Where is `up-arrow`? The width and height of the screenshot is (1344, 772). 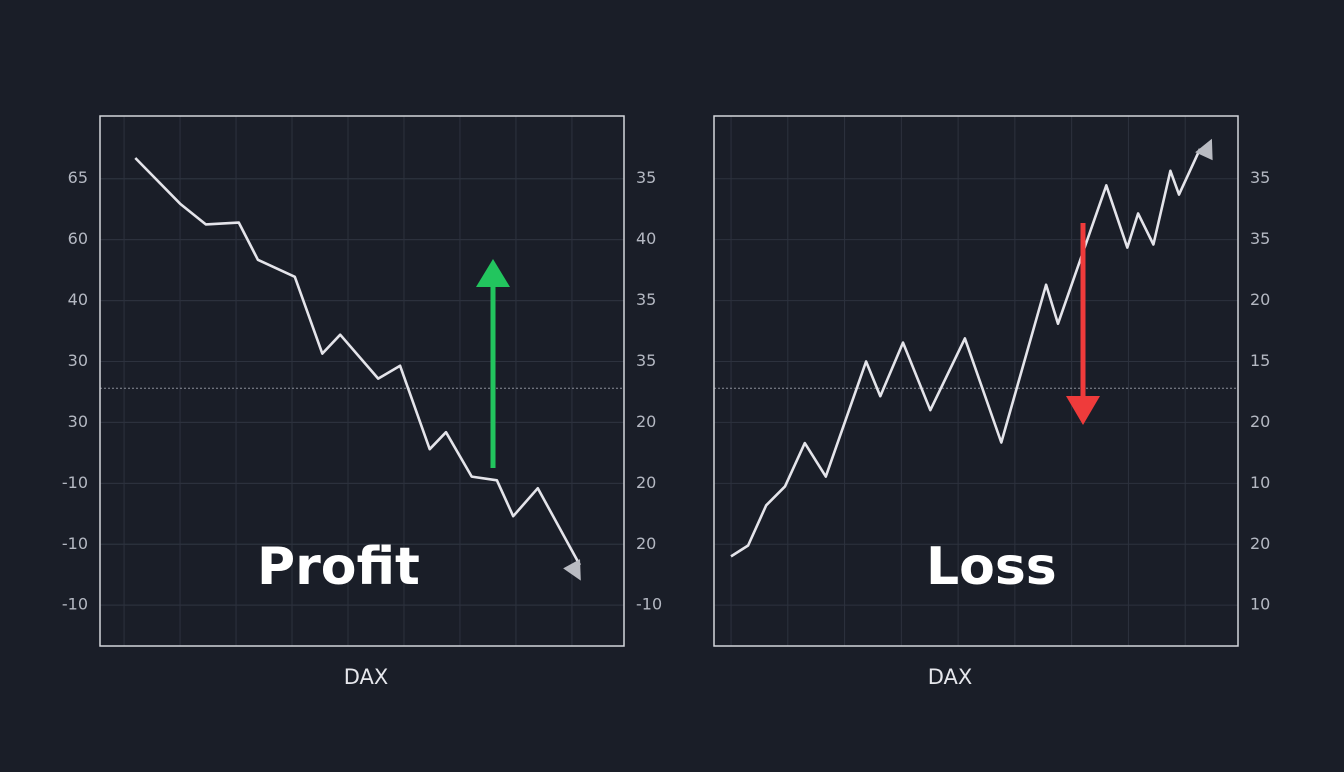 up-arrow is located at coordinates (493, 363).